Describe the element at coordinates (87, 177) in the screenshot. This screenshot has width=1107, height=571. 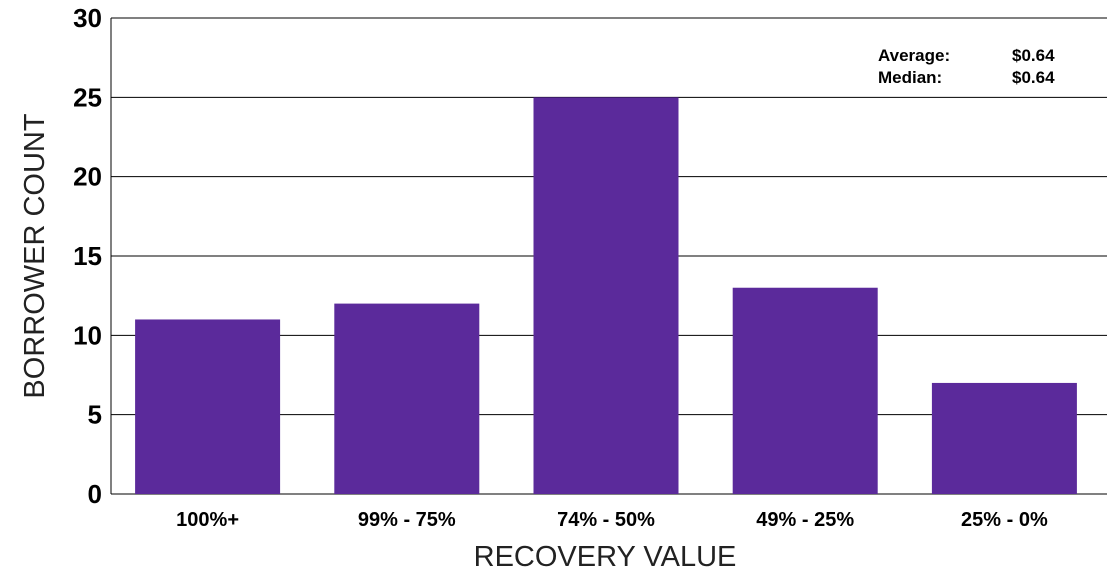
I see `y-tick-label: 20` at that location.